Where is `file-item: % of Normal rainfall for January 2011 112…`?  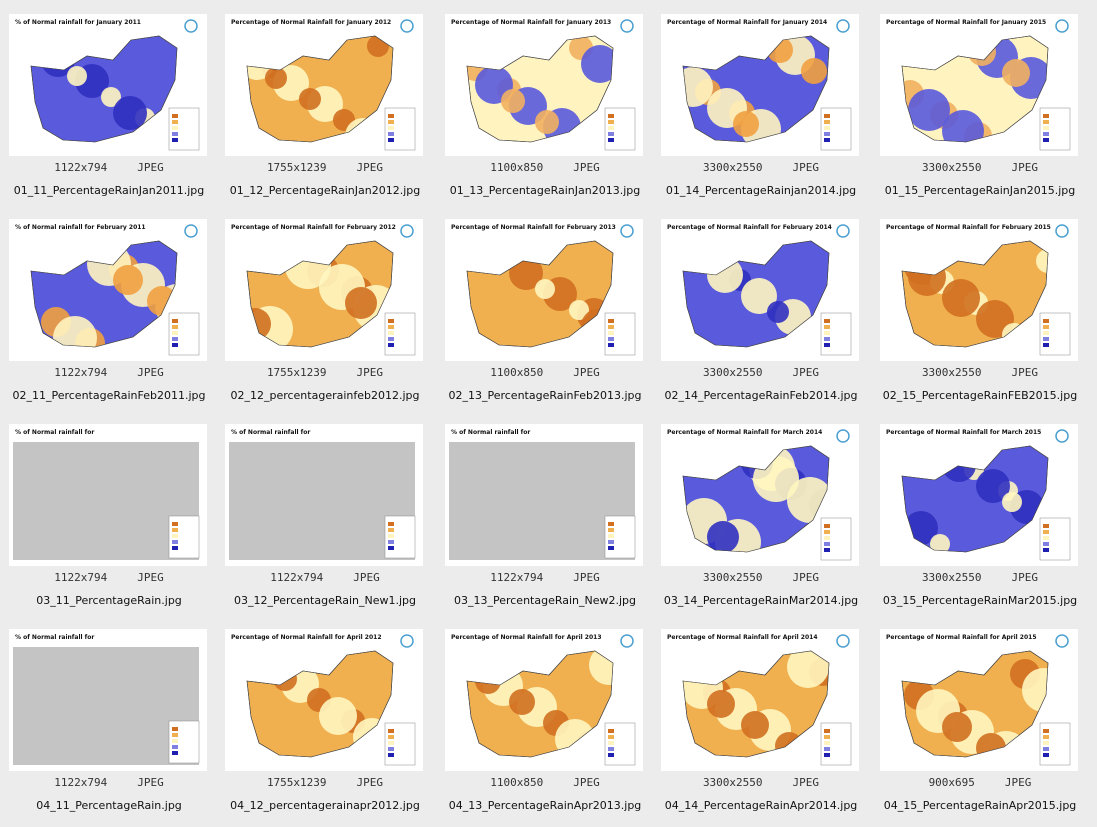
file-item: % of Normal rainfall for January 2011 112… is located at coordinates (109, 102).